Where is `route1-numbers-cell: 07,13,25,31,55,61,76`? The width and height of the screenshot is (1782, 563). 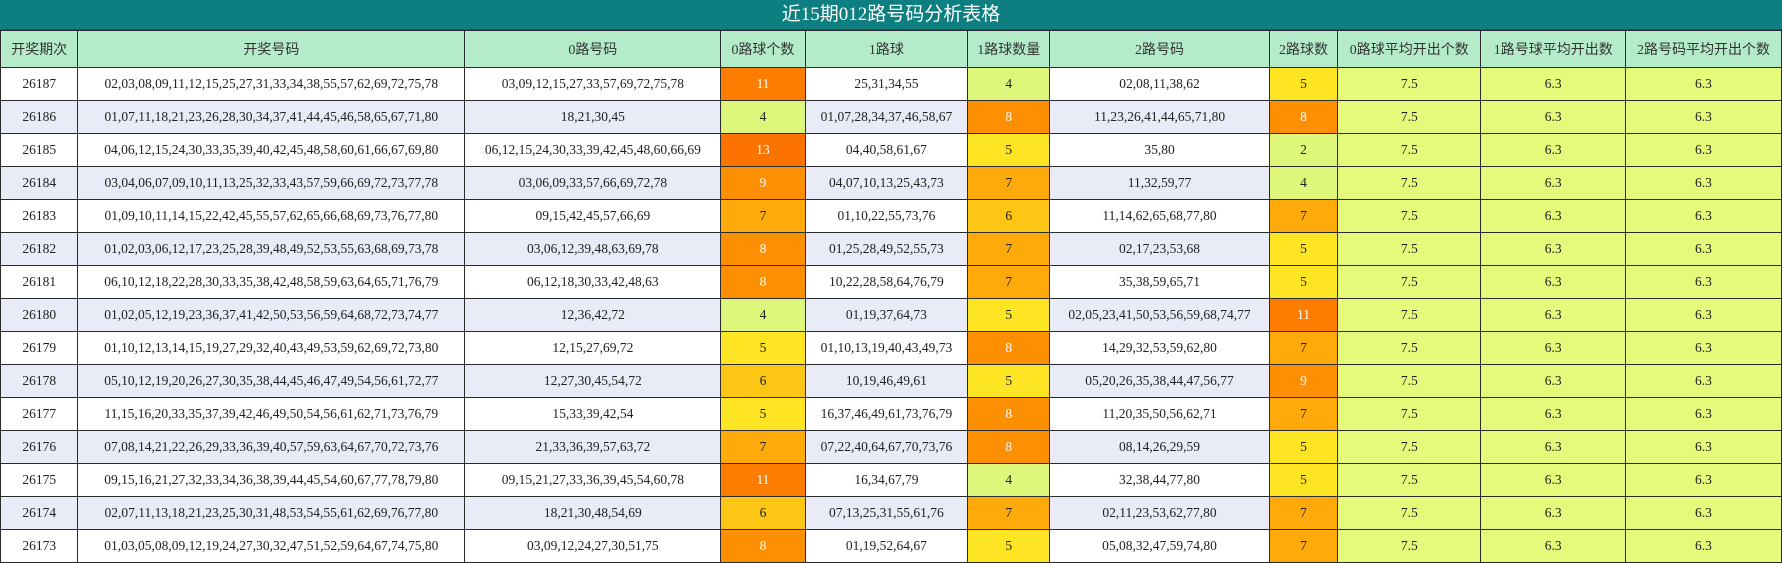 route1-numbers-cell: 07,13,25,31,55,61,76 is located at coordinates (886, 513).